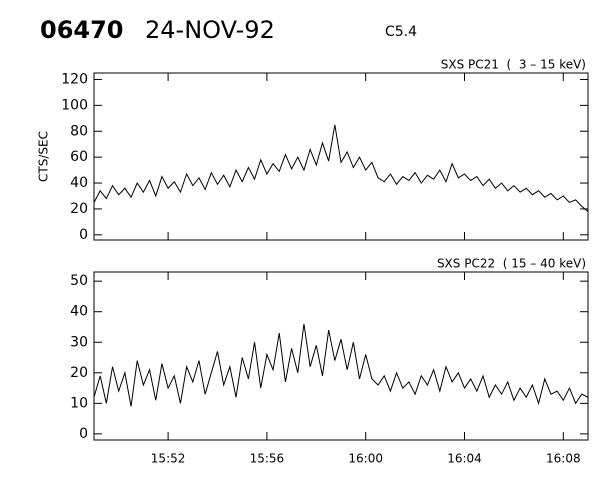 This screenshot has height=484, width=600. I want to click on x-tick-label: 16:00, so click(365, 459).